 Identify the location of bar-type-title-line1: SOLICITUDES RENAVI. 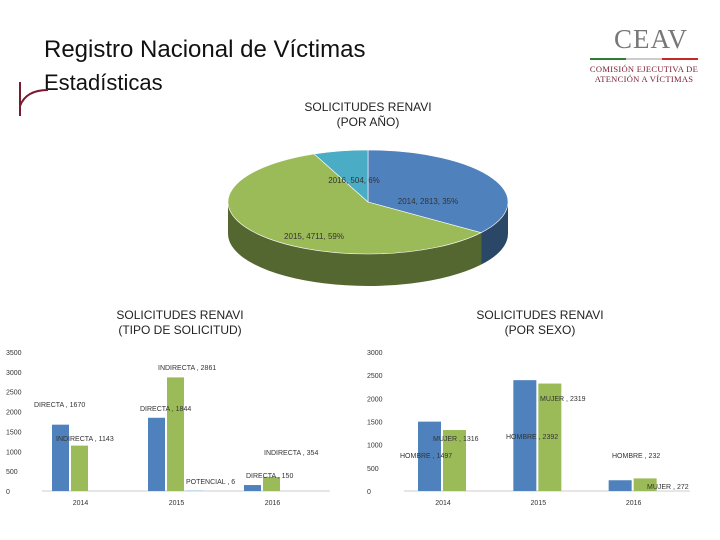
(180, 315).